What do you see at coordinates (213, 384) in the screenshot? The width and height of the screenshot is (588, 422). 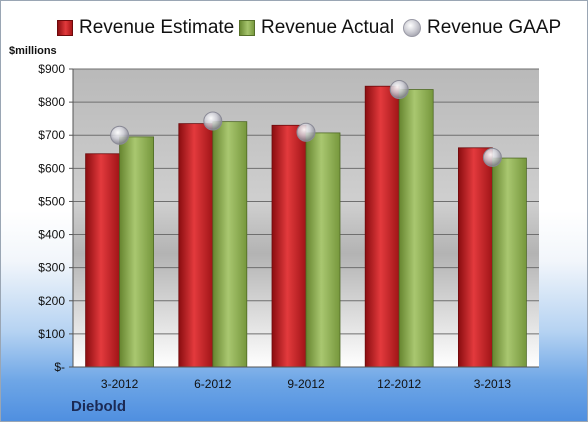 I see `x-tick-label: 6-2012` at bounding box center [213, 384].